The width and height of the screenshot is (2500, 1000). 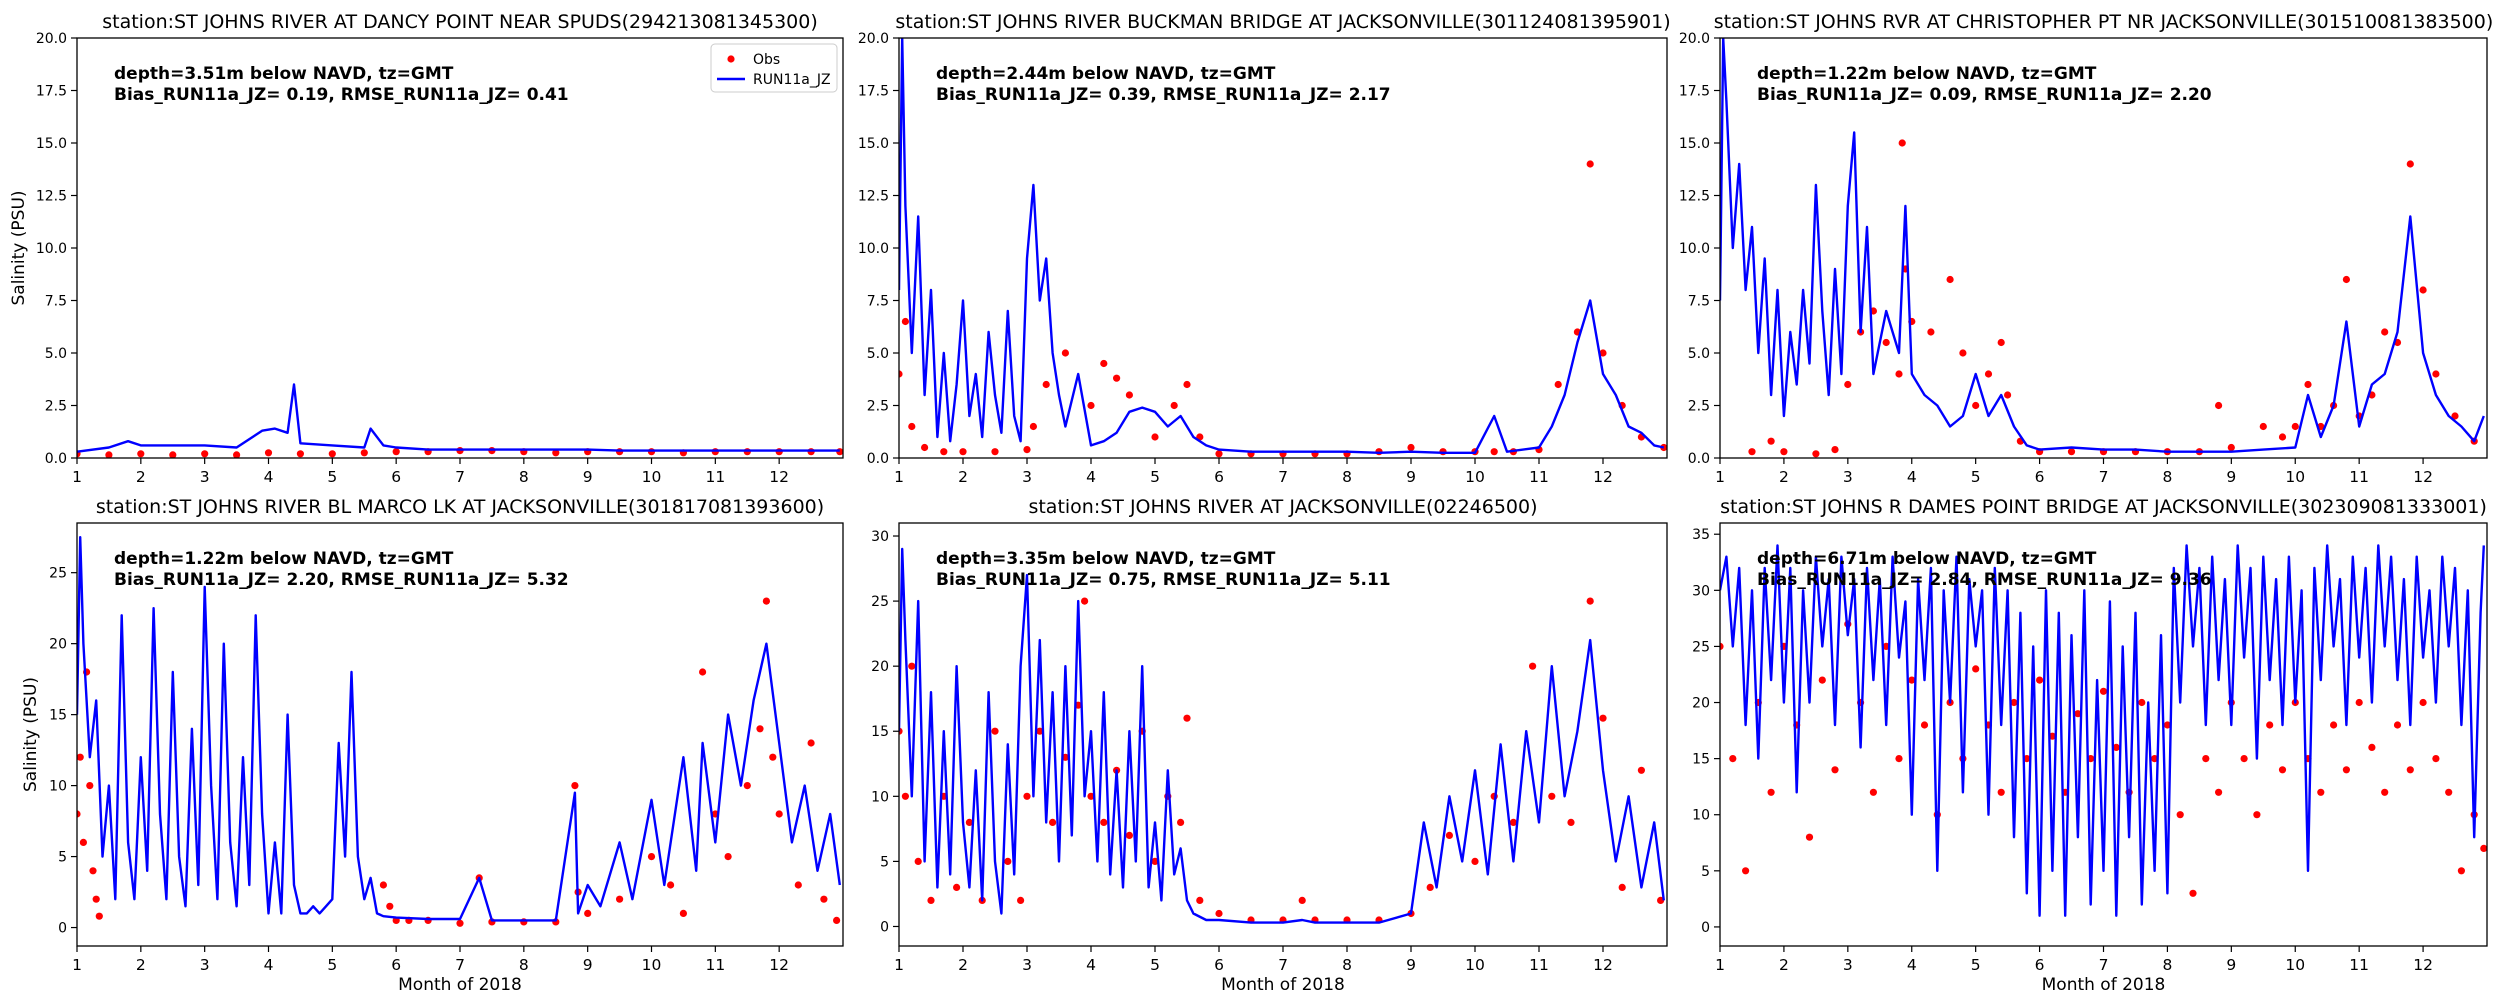 I want to click on legend-model-label: RUN11a_JZ, so click(x=792, y=80).